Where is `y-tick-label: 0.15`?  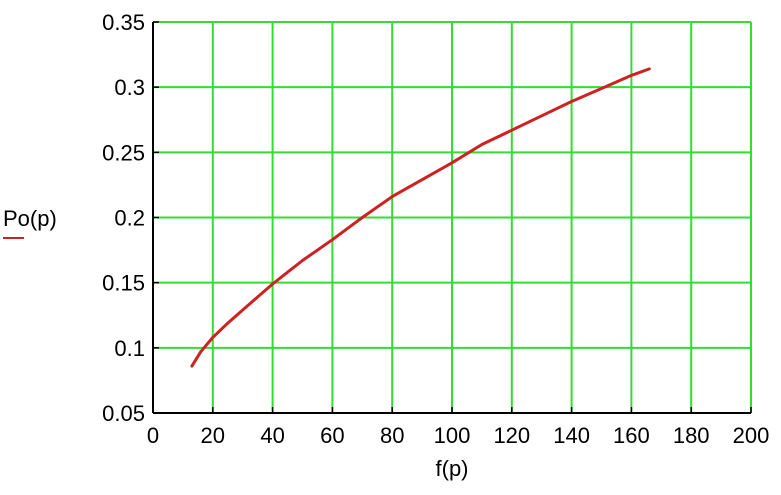
y-tick-label: 0.15 is located at coordinates (123, 283).